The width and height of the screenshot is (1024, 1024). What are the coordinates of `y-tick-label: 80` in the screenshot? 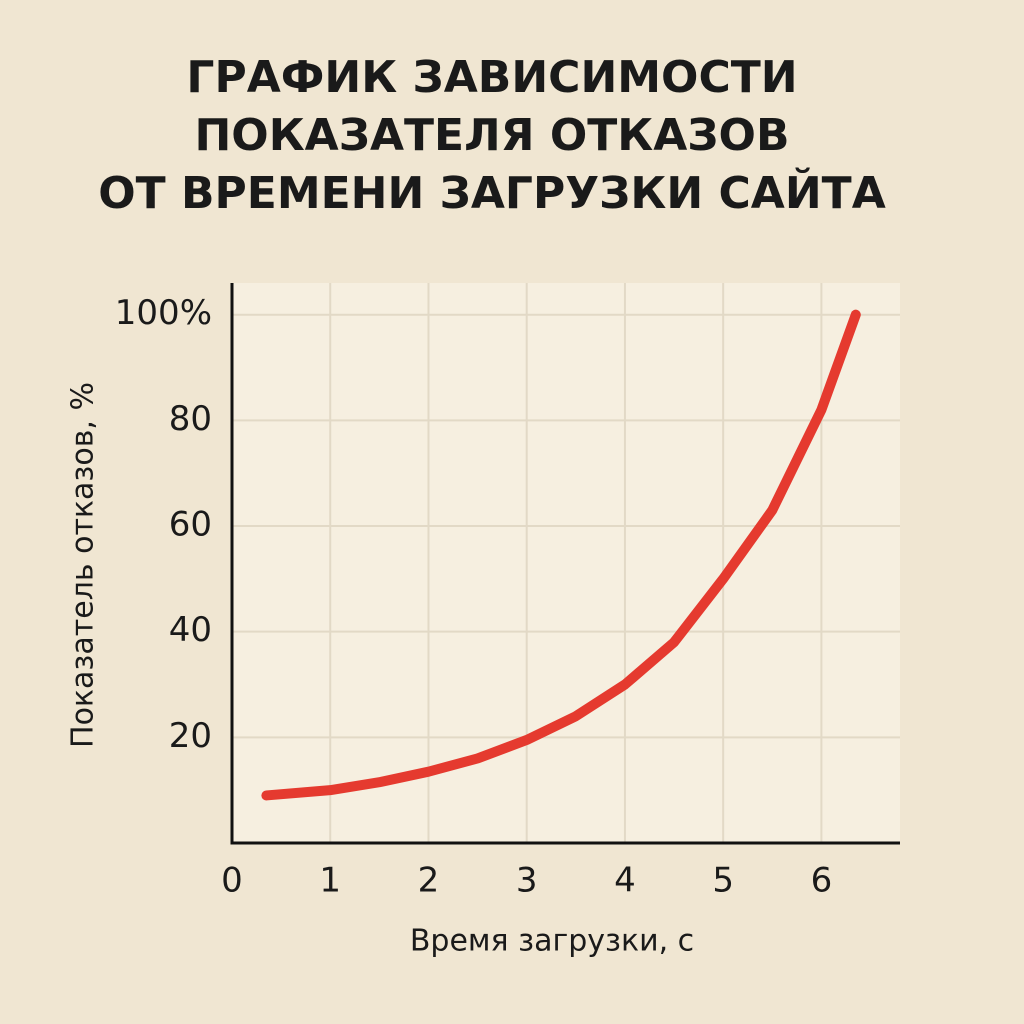 It's located at (190, 419).